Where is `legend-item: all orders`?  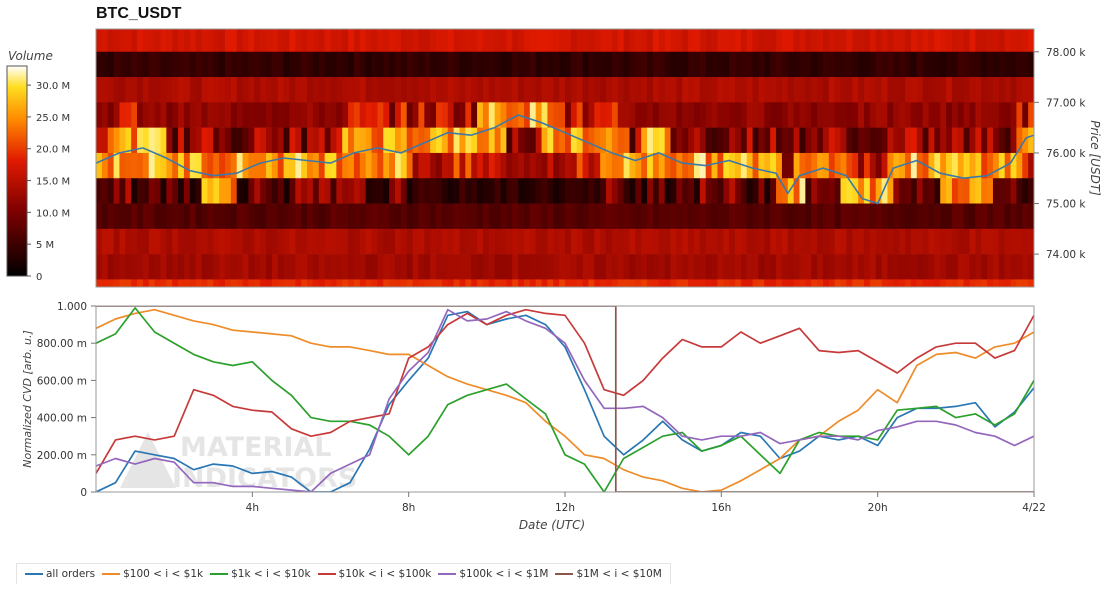
legend-item: all orders is located at coordinates (60, 574).